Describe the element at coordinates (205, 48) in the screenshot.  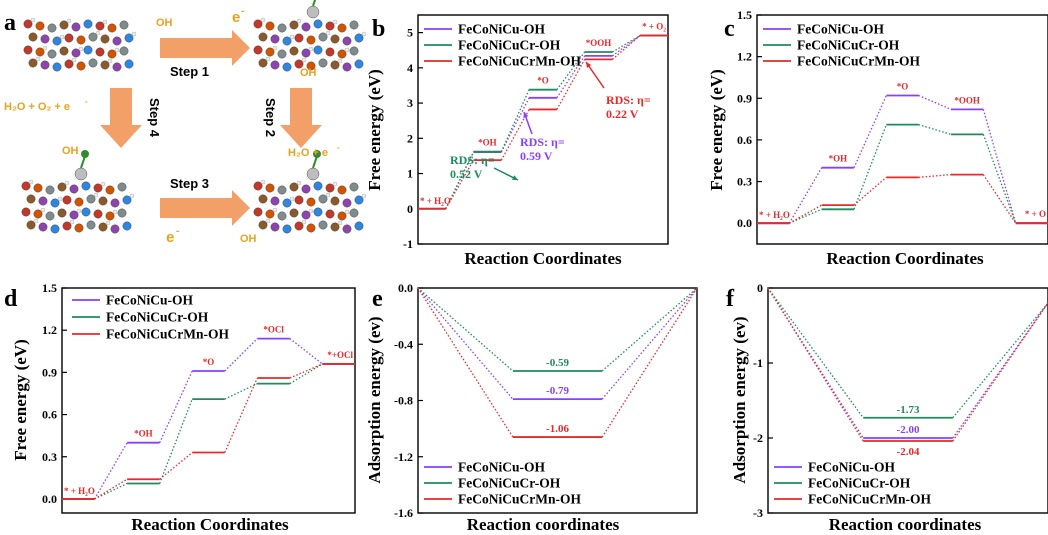
I see `step1-arrow` at that location.